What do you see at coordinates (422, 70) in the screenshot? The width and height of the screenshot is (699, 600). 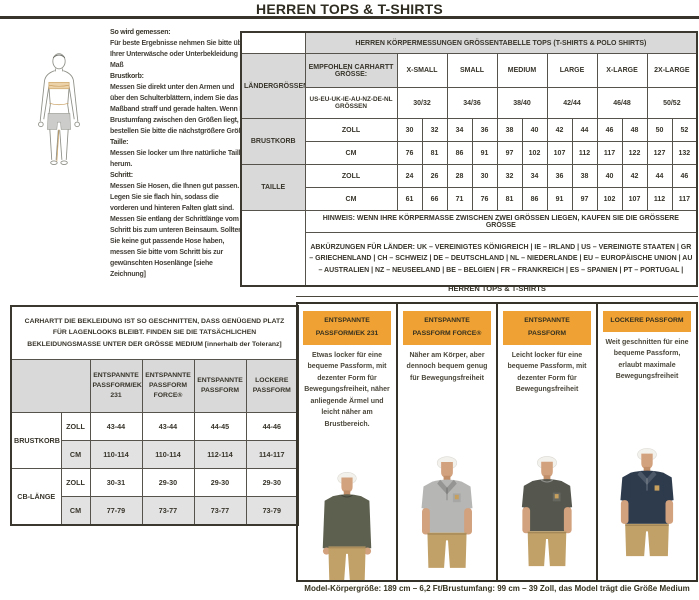 I see `size-header: X-SMALL` at bounding box center [422, 70].